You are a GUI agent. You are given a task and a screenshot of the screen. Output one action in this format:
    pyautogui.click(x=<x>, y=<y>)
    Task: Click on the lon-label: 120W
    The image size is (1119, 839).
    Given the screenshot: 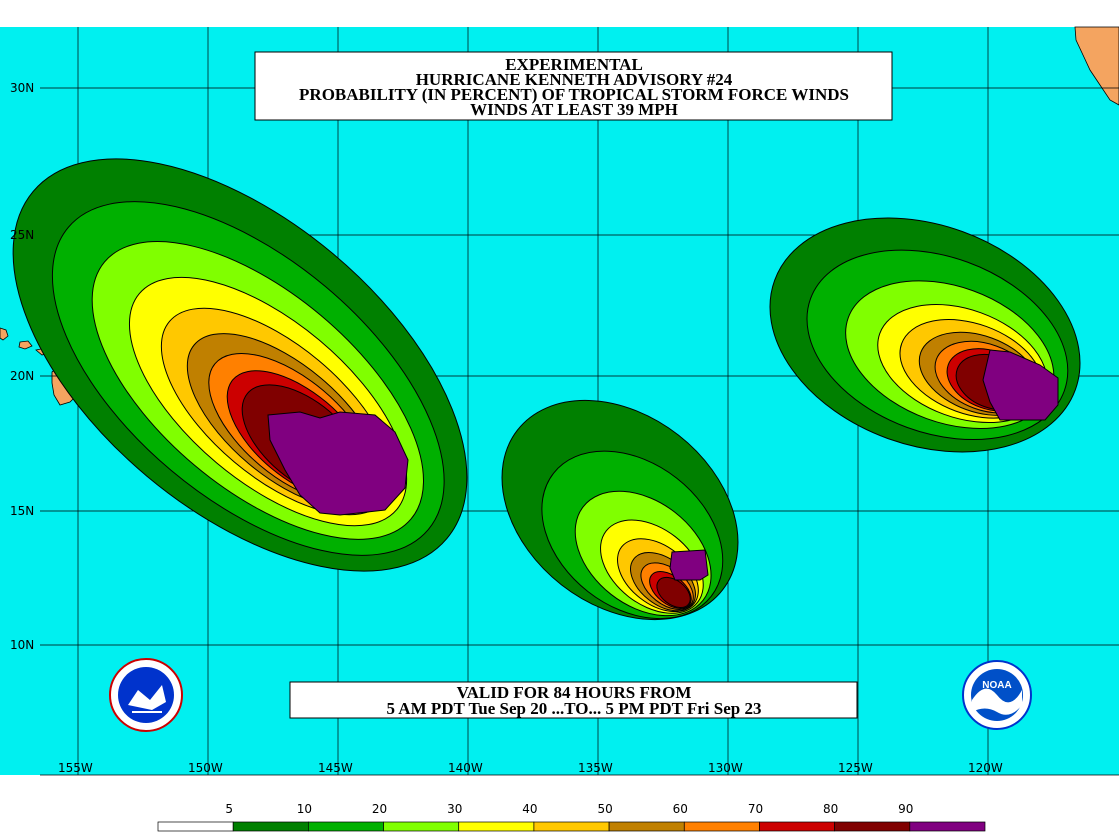 What is the action you would take?
    pyautogui.click(x=985, y=768)
    